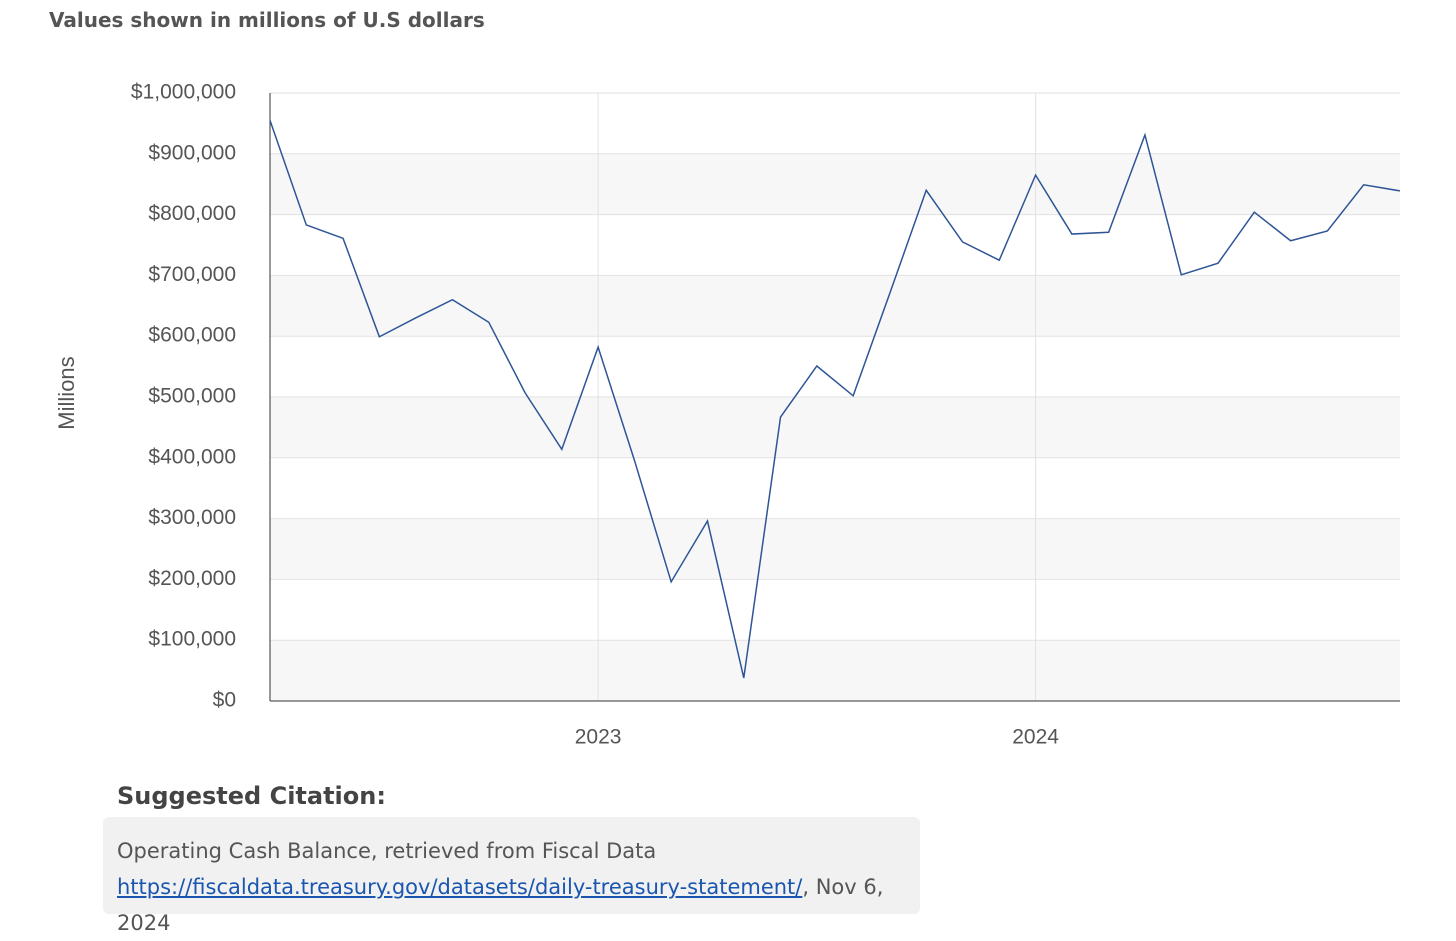  I want to click on x-tick-label: 2023, so click(598, 737).